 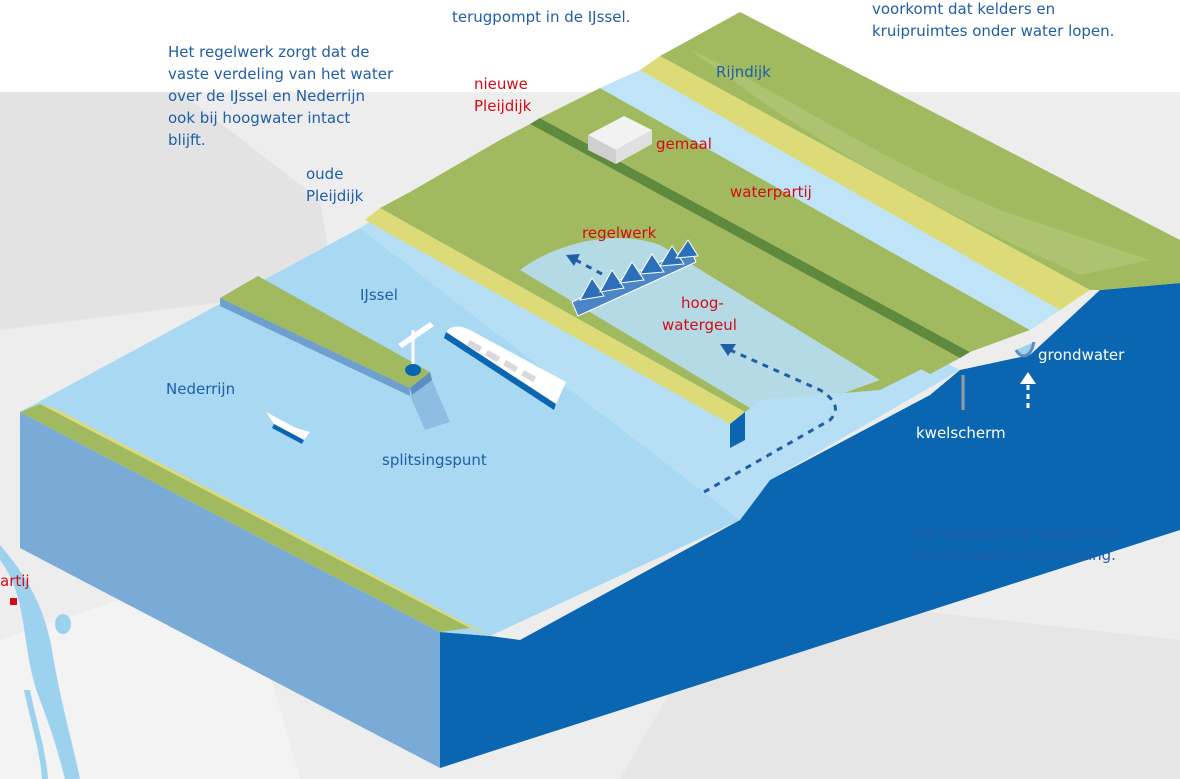 What do you see at coordinates (704, 375) in the screenshot?
I see `flow-arrow-icon` at bounding box center [704, 375].